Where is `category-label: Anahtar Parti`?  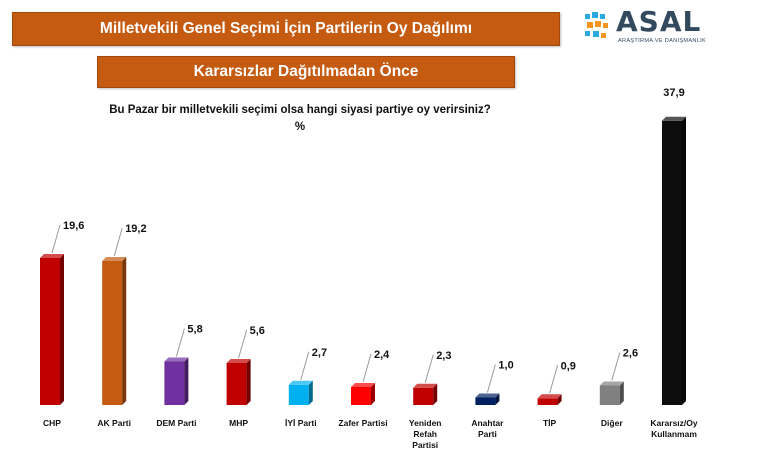
category-label: Anahtar Parti is located at coordinates (487, 428).